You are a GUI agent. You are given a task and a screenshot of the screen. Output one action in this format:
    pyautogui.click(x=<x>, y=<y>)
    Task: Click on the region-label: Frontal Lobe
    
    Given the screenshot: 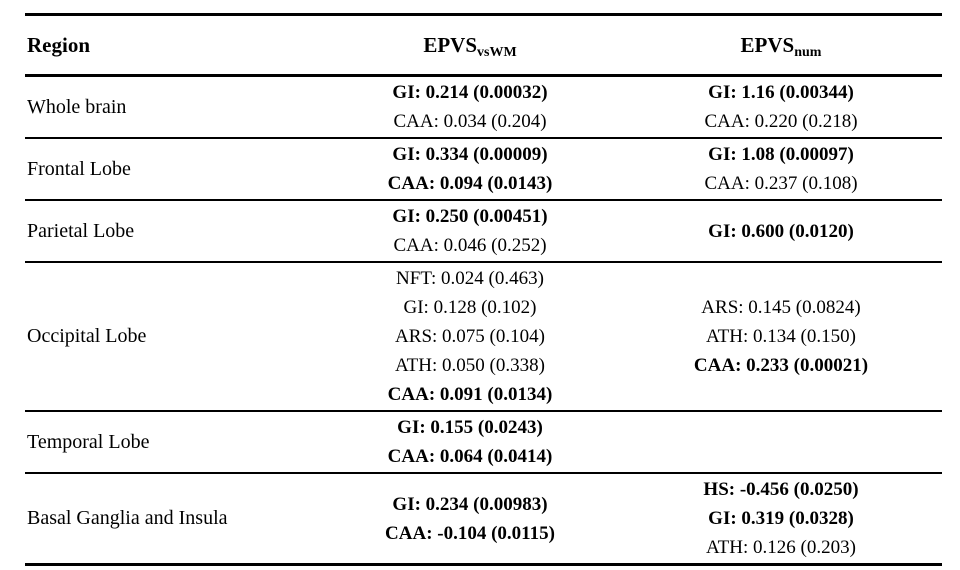 What is the action you would take?
    pyautogui.click(x=79, y=168)
    